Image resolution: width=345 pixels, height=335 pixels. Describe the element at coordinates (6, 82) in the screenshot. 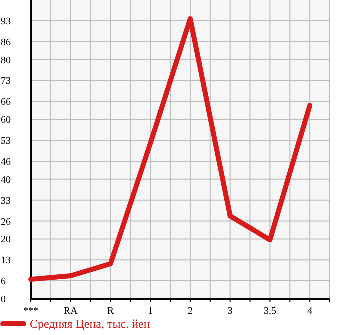

I see `y-tick-label: 73` at that location.